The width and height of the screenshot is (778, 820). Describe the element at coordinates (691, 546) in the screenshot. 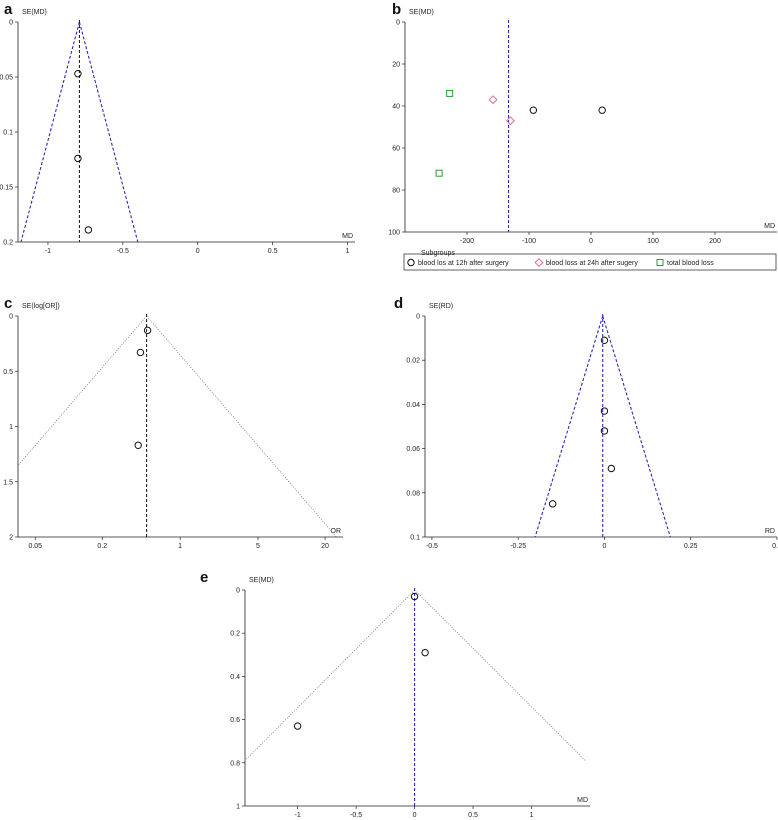

I see `x-tick-label: 0.25` at that location.